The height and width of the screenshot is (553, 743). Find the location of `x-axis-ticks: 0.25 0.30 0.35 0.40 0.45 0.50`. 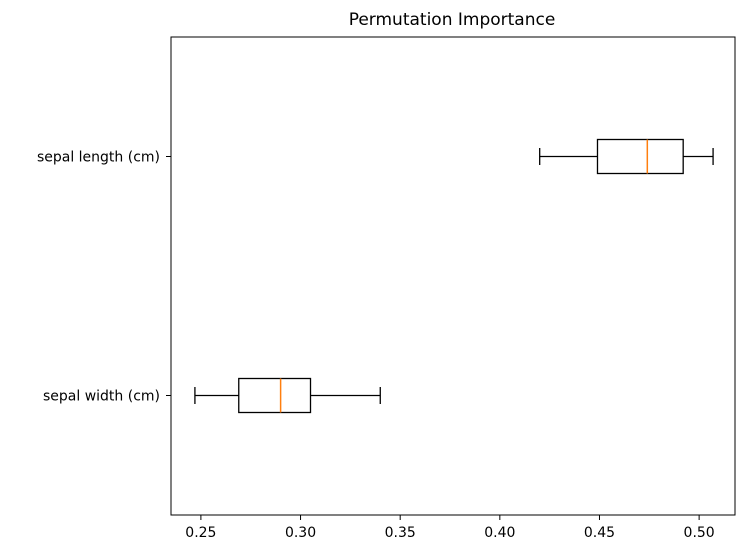

x-axis-ticks: 0.25 0.30 0.35 0.40 0.45 0.50 is located at coordinates (450, 528).